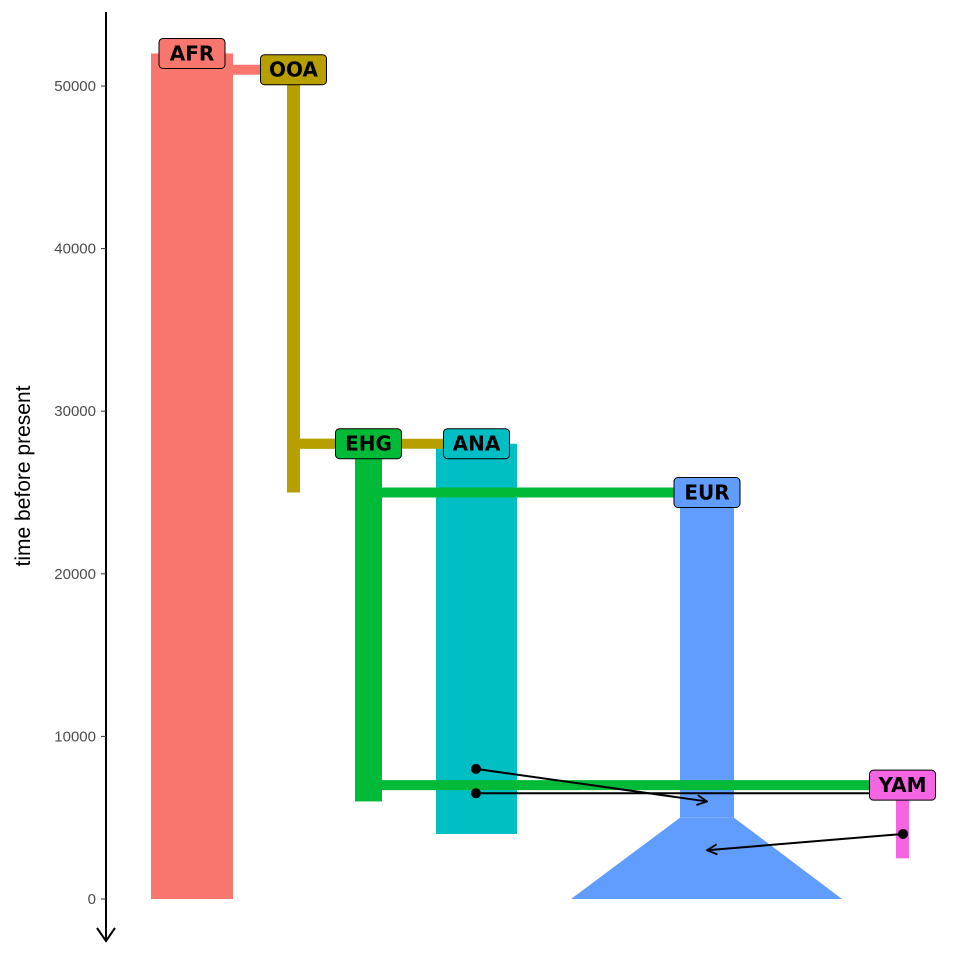 This screenshot has width=960, height=960. I want to click on pop-label-box-ANA, so click(476, 444).